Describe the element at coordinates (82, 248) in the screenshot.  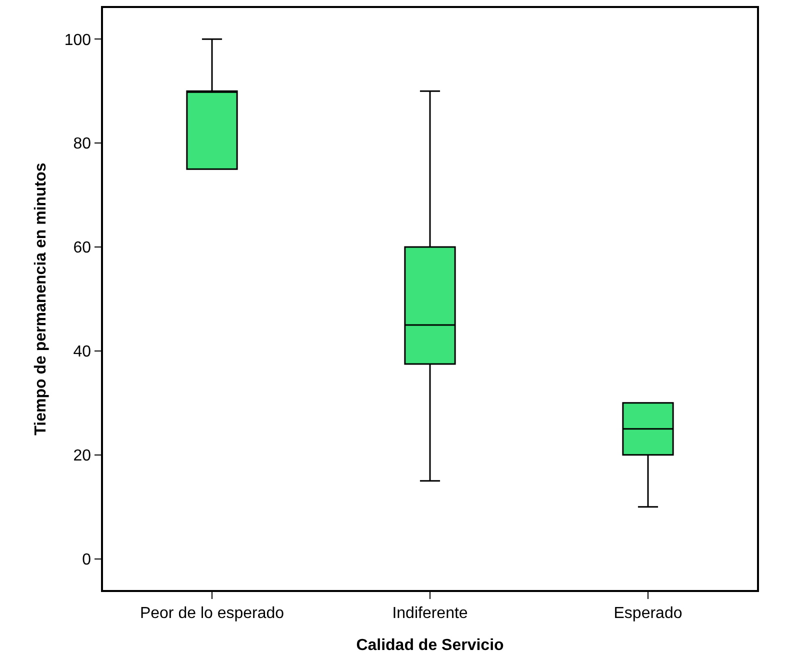
I see `y-tick-label: 60` at that location.